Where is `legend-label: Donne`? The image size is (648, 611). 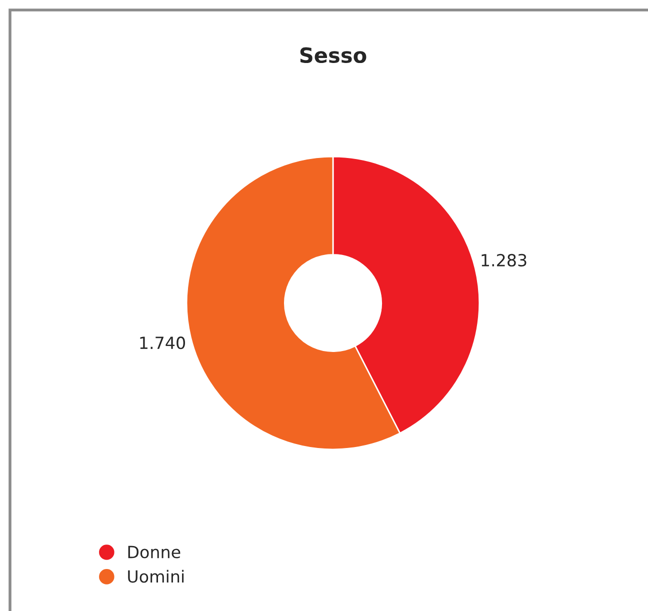
legend-label: Donne is located at coordinates (154, 552).